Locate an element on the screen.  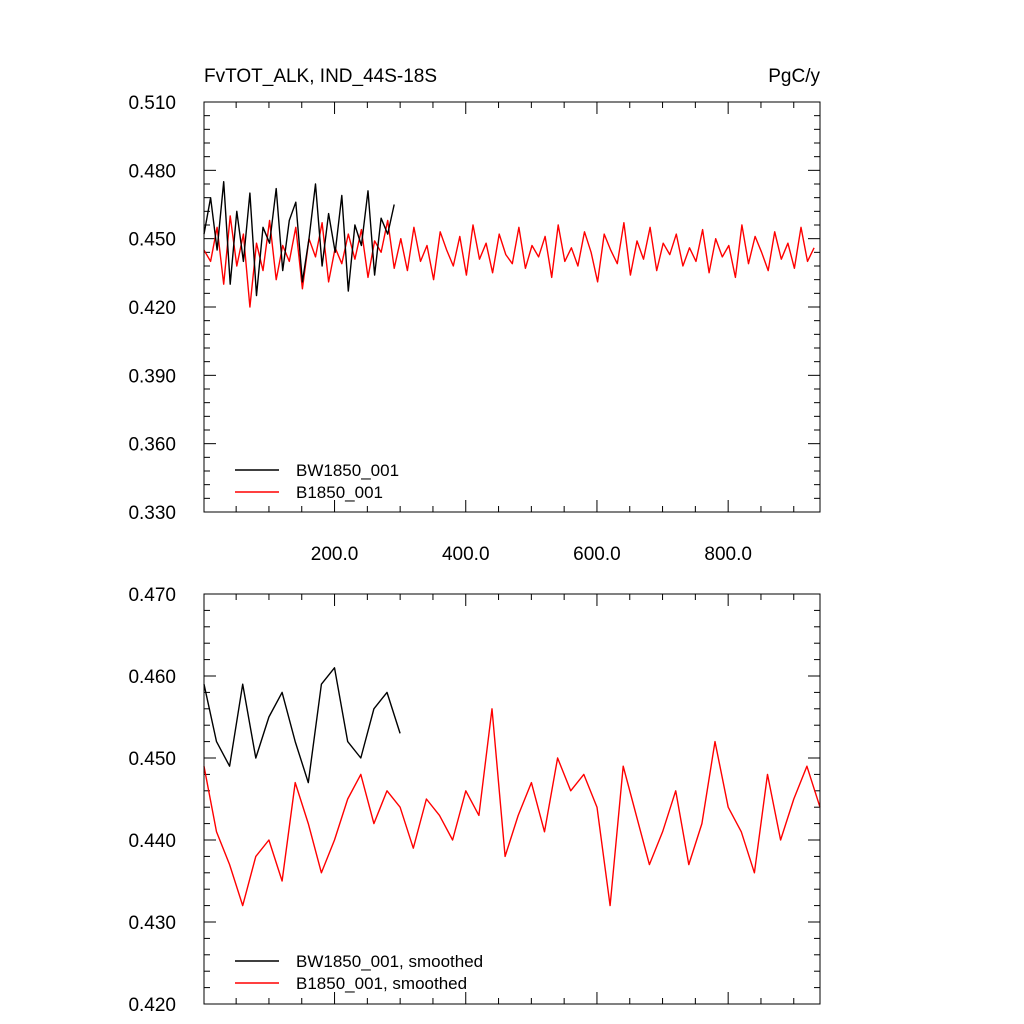
legend-label-b1850-smoothed: B1850_001, smoothed is located at coordinates (381, 983).